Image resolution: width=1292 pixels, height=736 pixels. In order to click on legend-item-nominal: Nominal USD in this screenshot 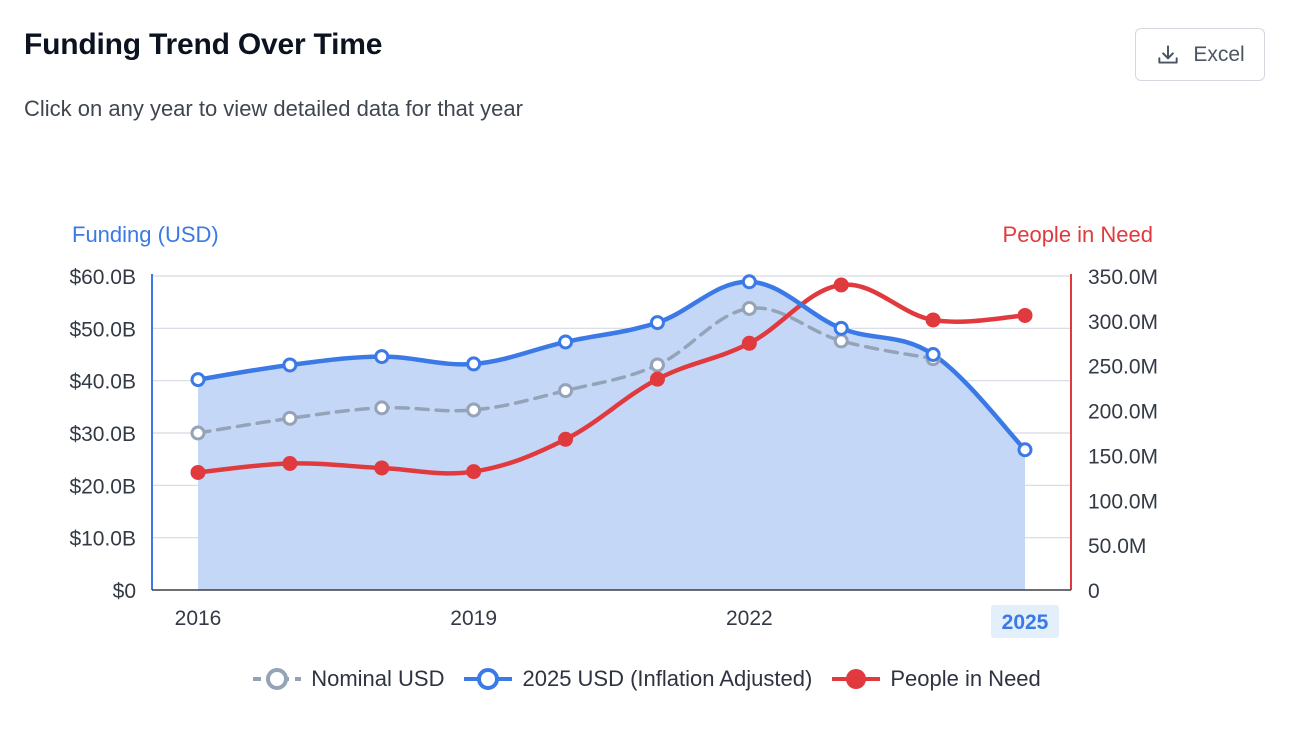, I will do `click(347, 679)`.